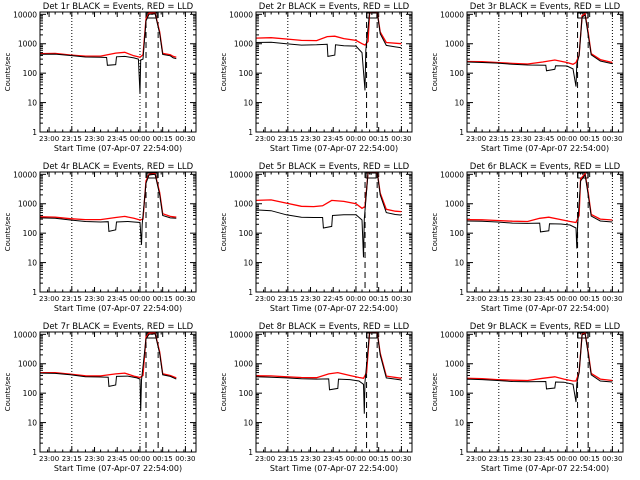 The height and width of the screenshot is (480, 640). Describe the element at coordinates (545, 167) in the screenshot. I see `panel-title: Det 6r BLACK = Events, RED = LLD` at that location.